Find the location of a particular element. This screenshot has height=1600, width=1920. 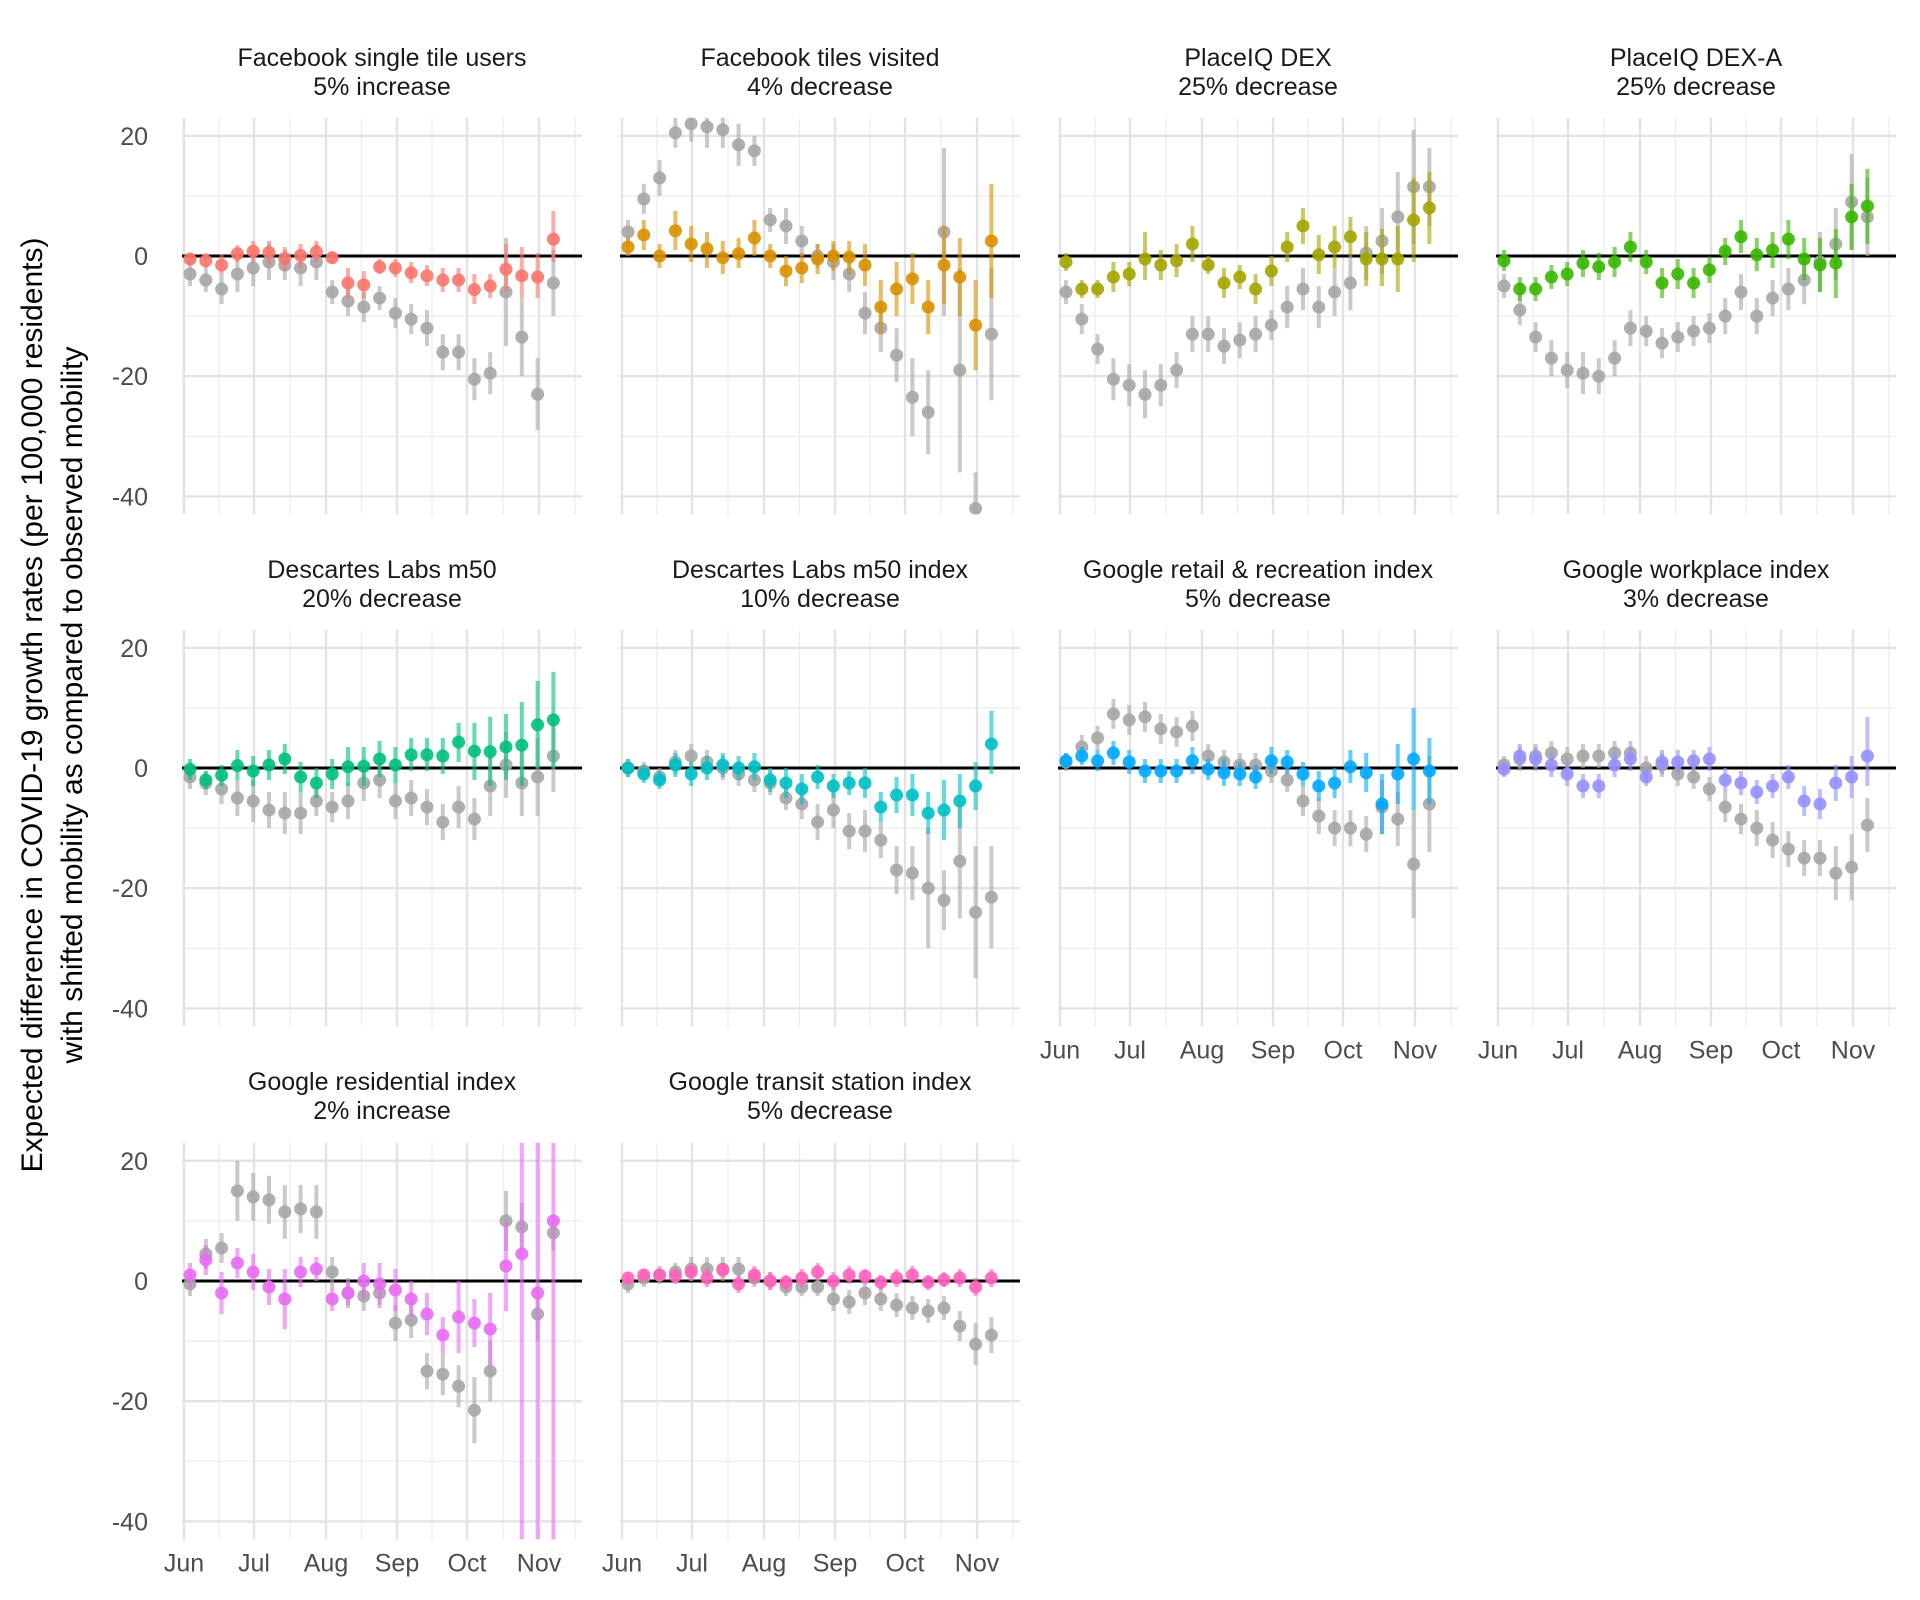

panel-subtitle: 5% decrease is located at coordinates (1258, 599).